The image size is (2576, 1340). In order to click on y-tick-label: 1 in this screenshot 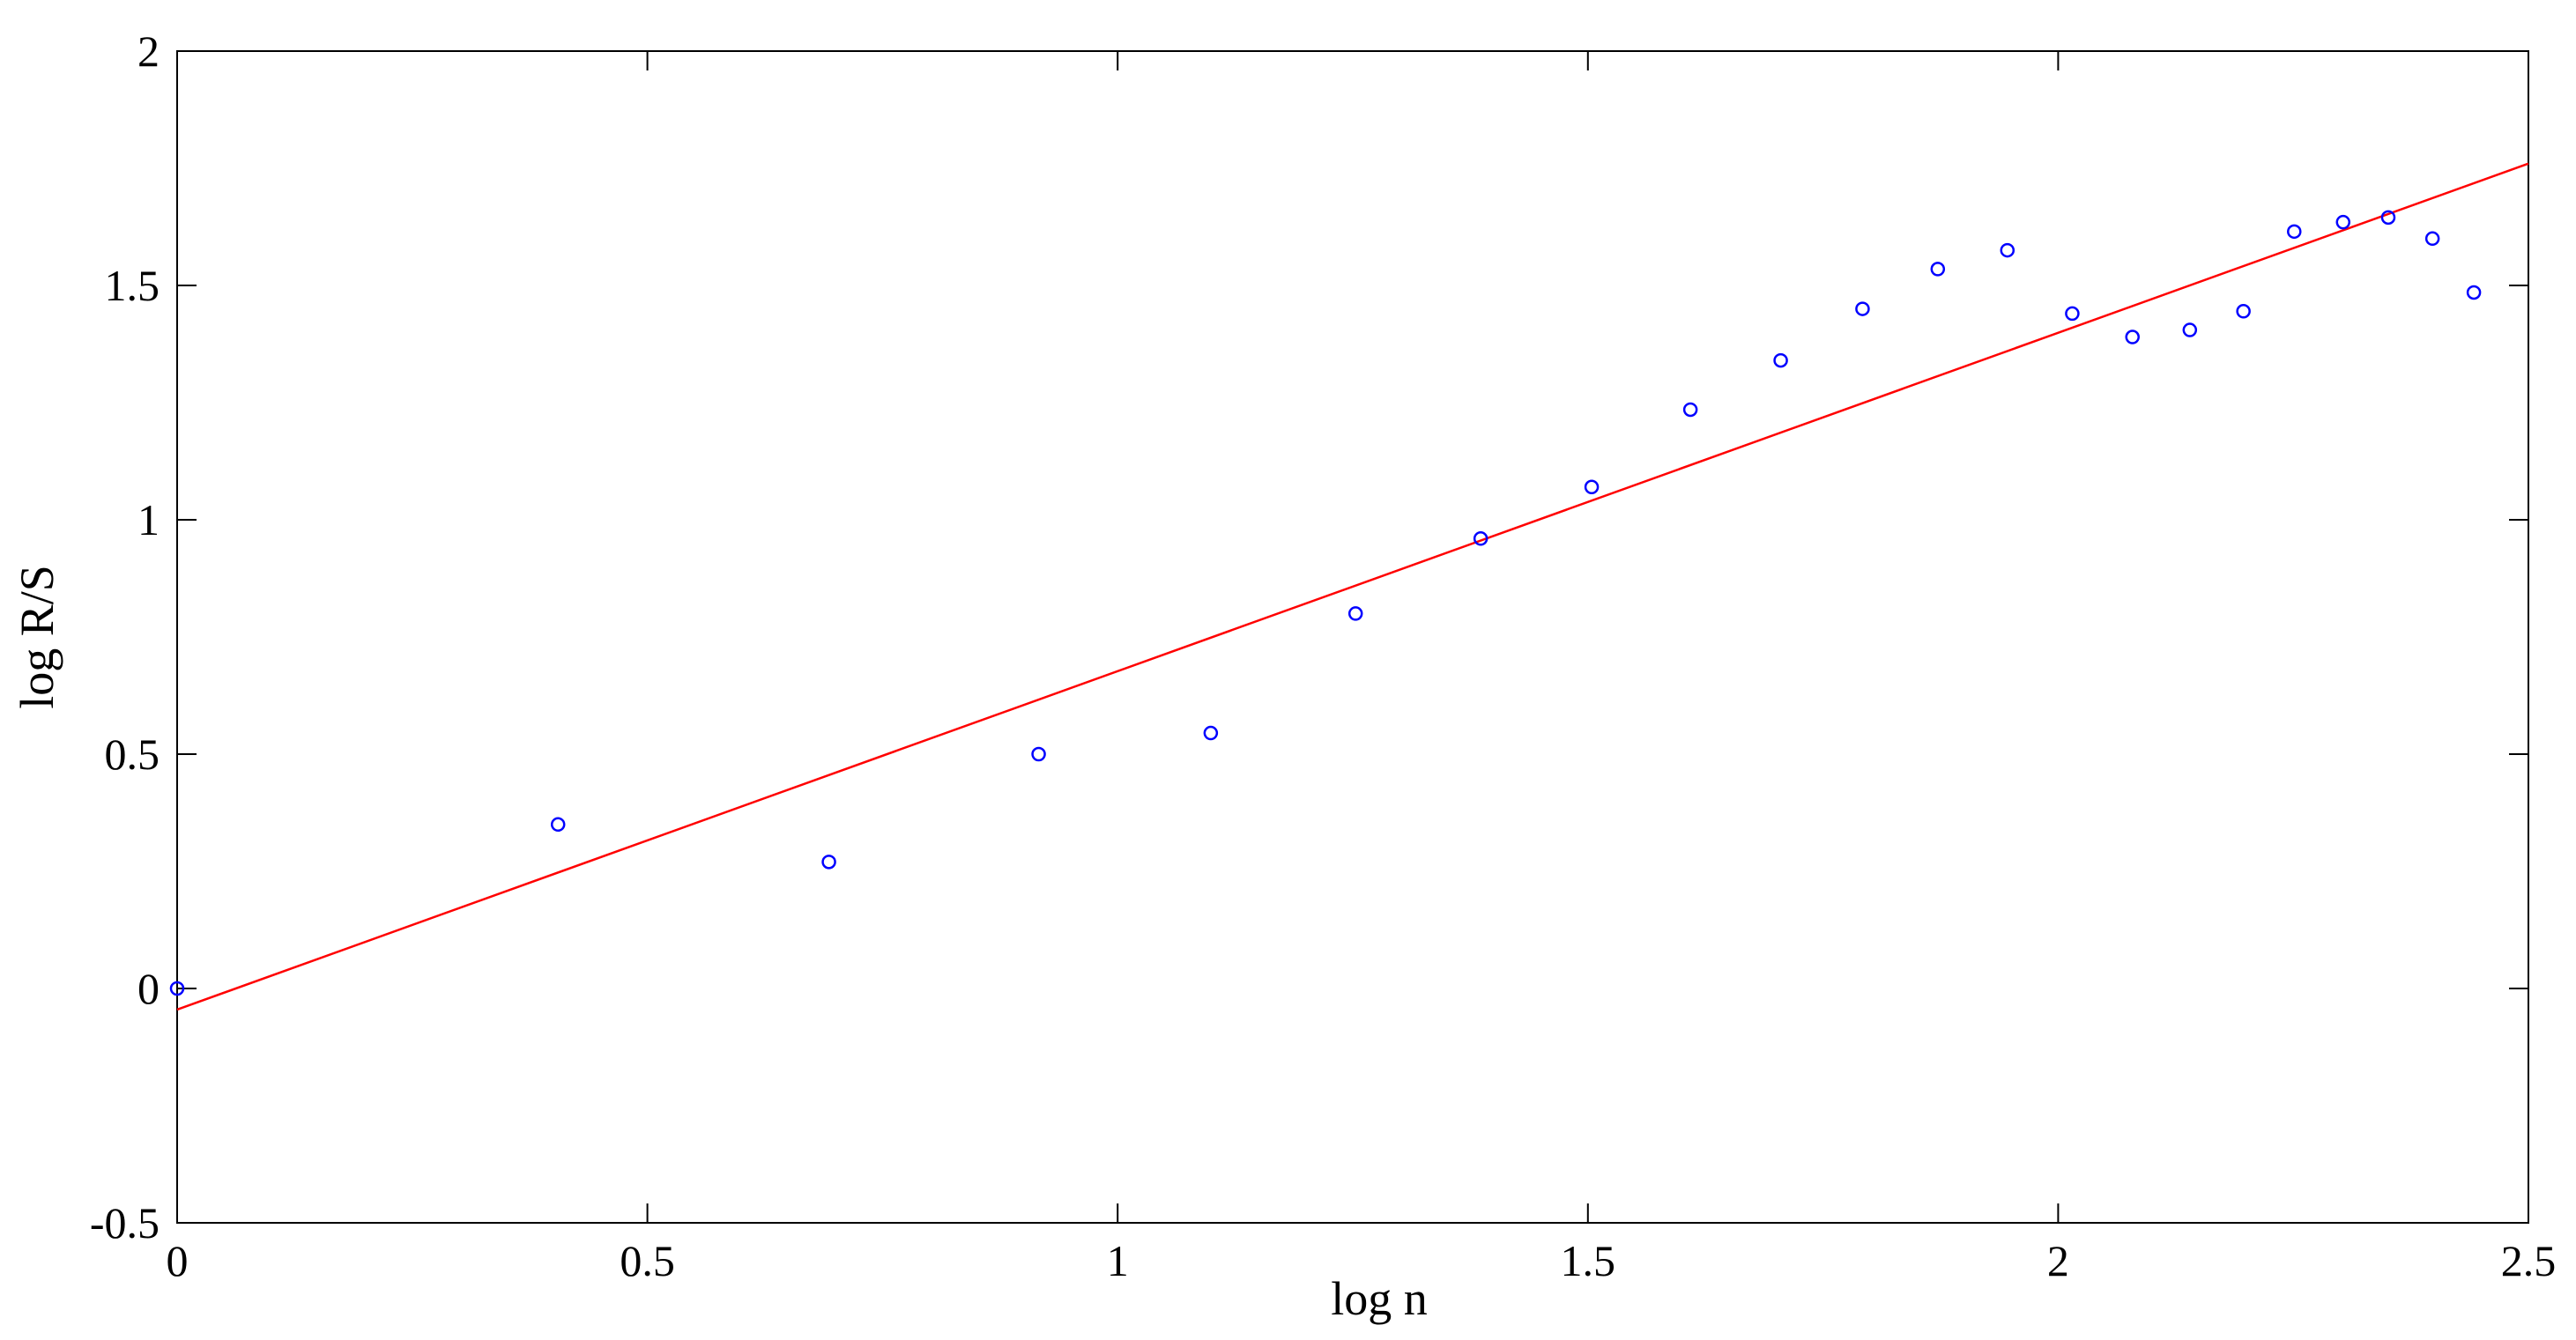, I will do `click(148, 520)`.